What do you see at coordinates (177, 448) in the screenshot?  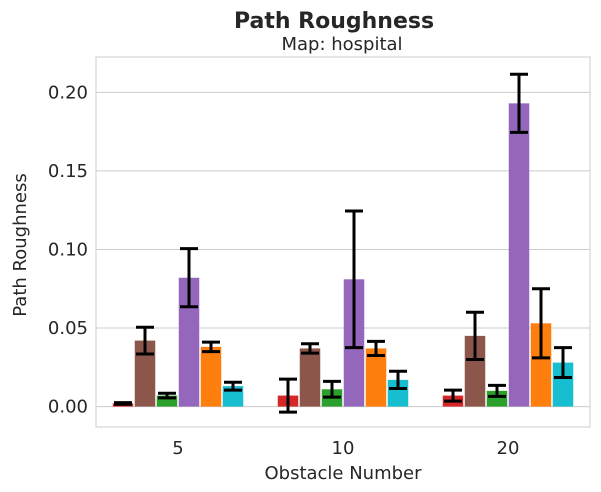 I see `x-tick-label: 5` at bounding box center [177, 448].